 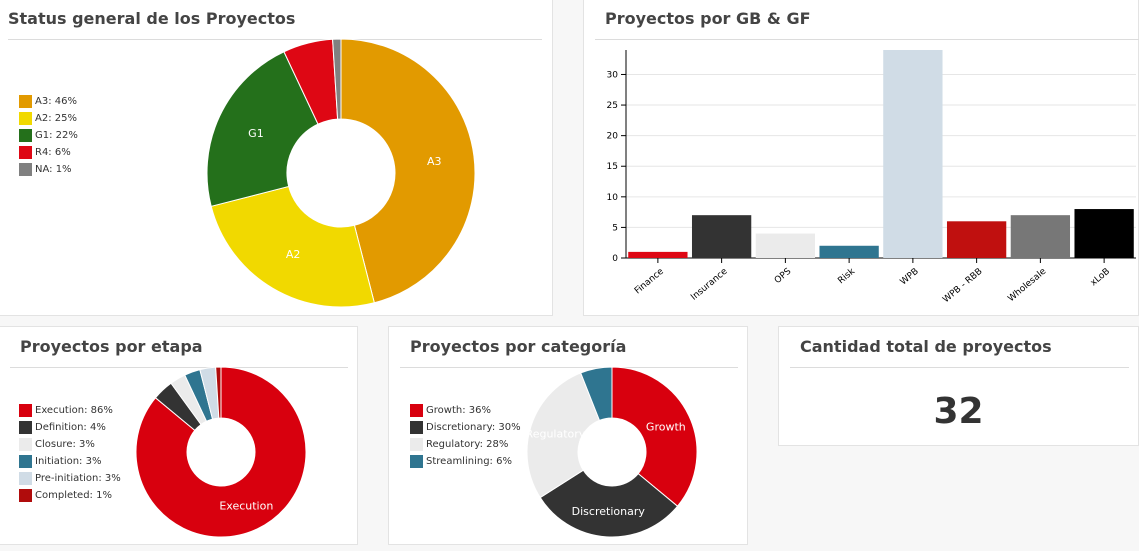 What do you see at coordinates (709, 284) in the screenshot?
I see `x-tick-label: Insurance` at bounding box center [709, 284].